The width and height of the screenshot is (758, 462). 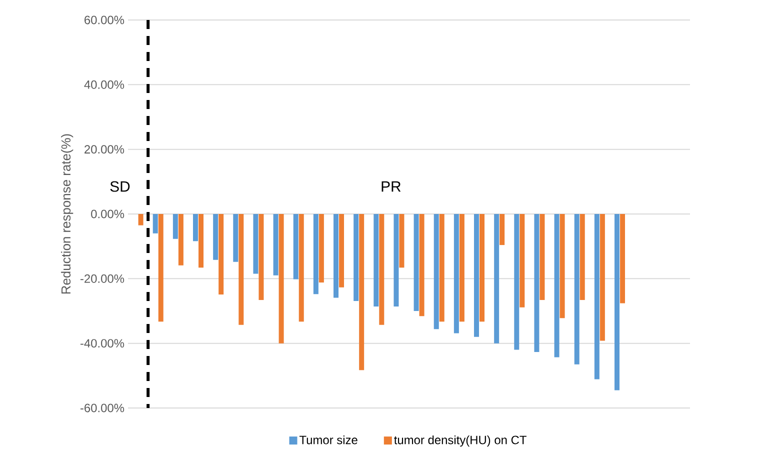 What do you see at coordinates (391, 186) in the screenshot?
I see `annotation: PR` at bounding box center [391, 186].